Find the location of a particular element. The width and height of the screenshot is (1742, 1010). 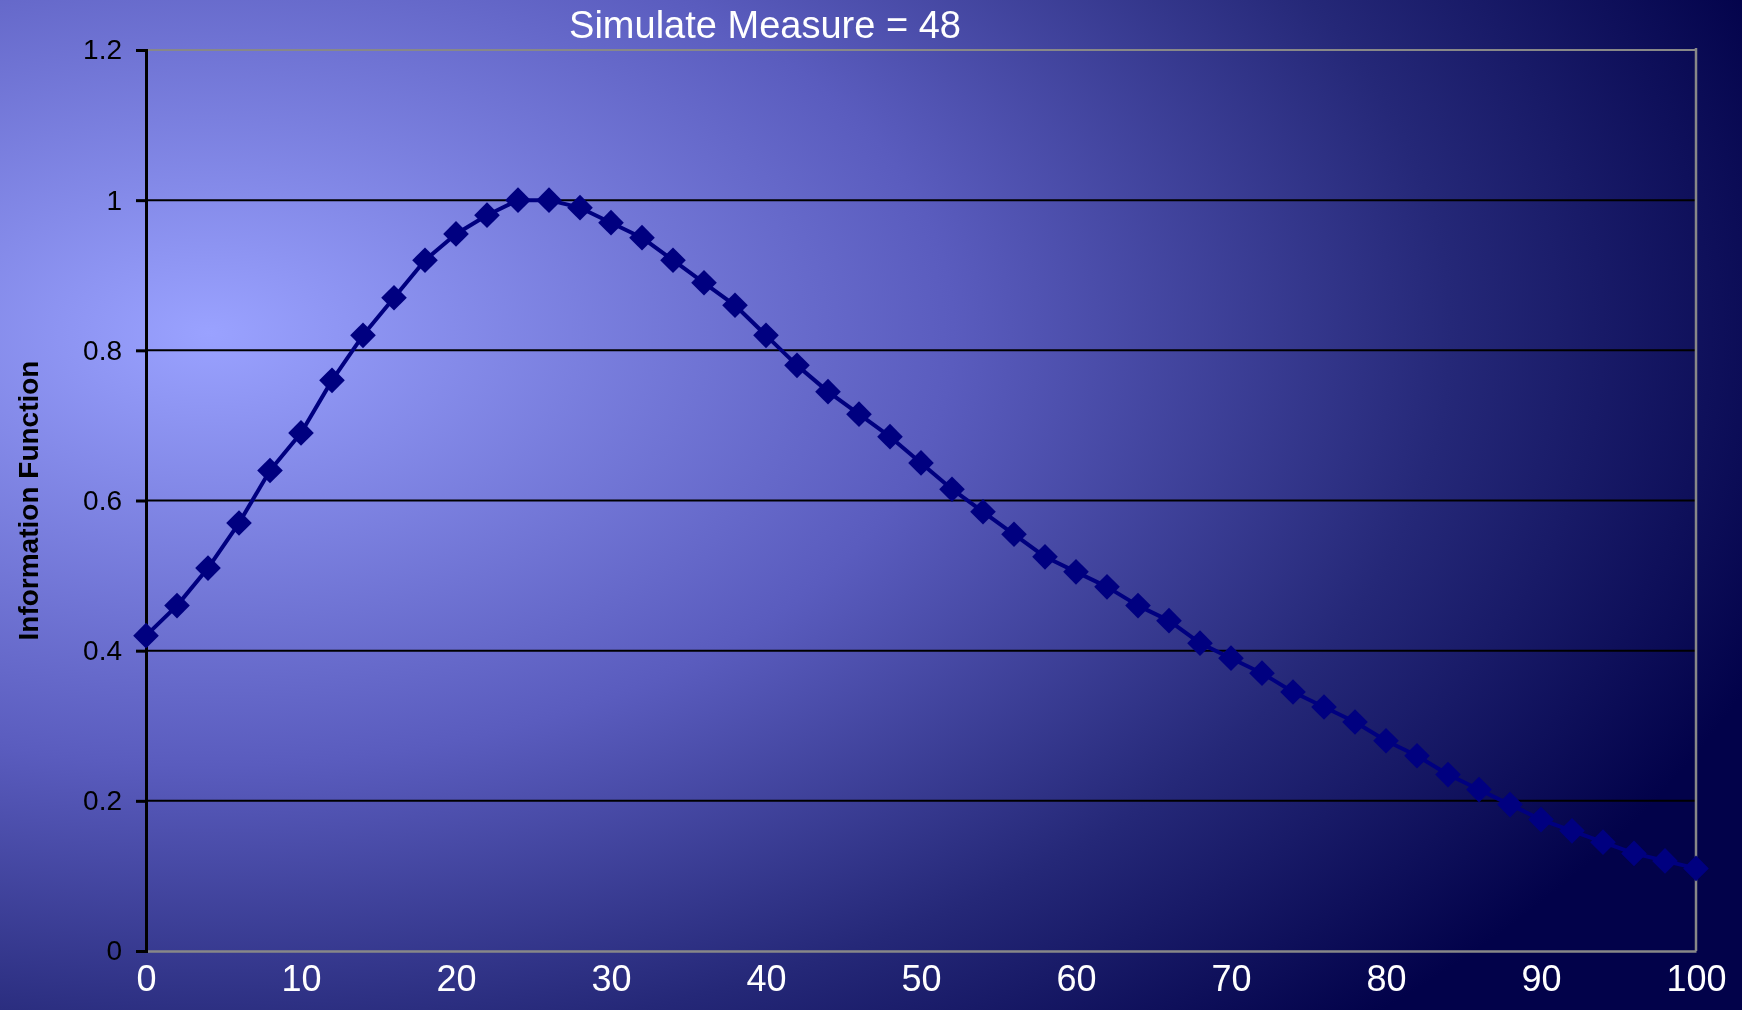

y-tick-label: 0.6 is located at coordinates (102, 500).